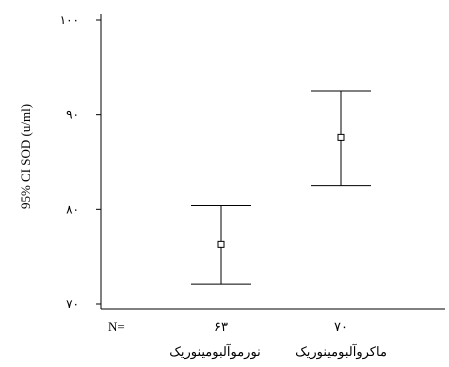 This screenshot has width=449, height=367. Describe the element at coordinates (278, 339) in the screenshot. I see `x-labels: ۶۳ نورموآلبومینوریک ۷۰ ماکروآلبومینوریک` at that location.